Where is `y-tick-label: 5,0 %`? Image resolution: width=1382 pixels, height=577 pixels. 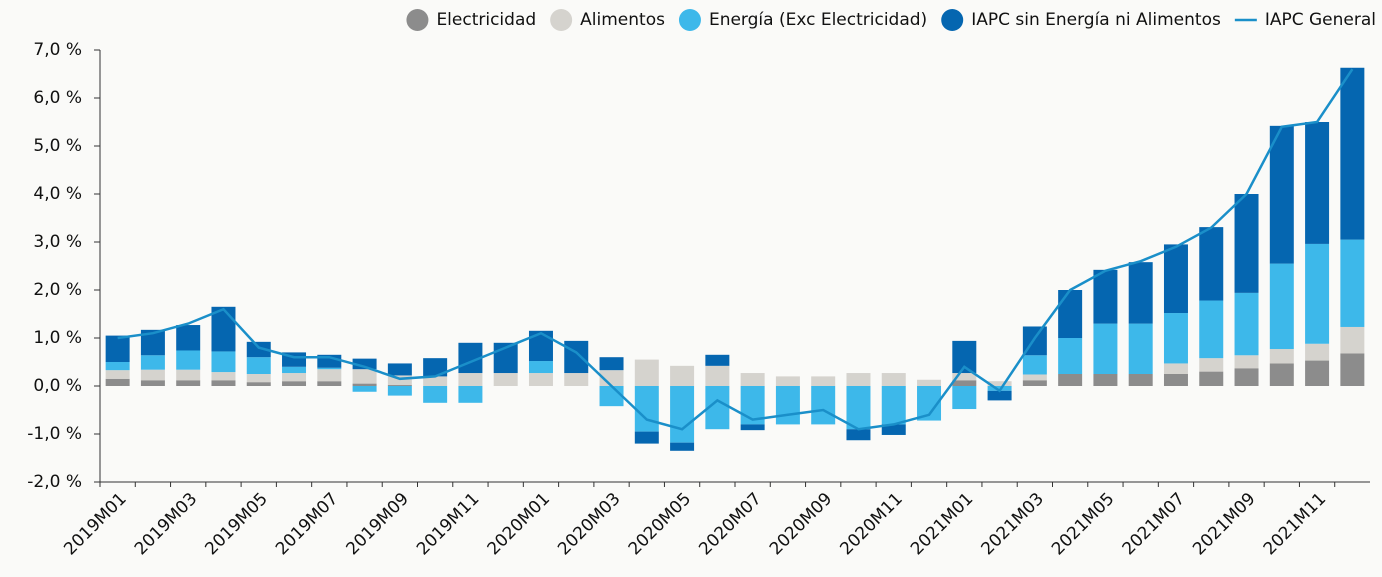 y-tick-label: 5,0 % is located at coordinates (57, 146).